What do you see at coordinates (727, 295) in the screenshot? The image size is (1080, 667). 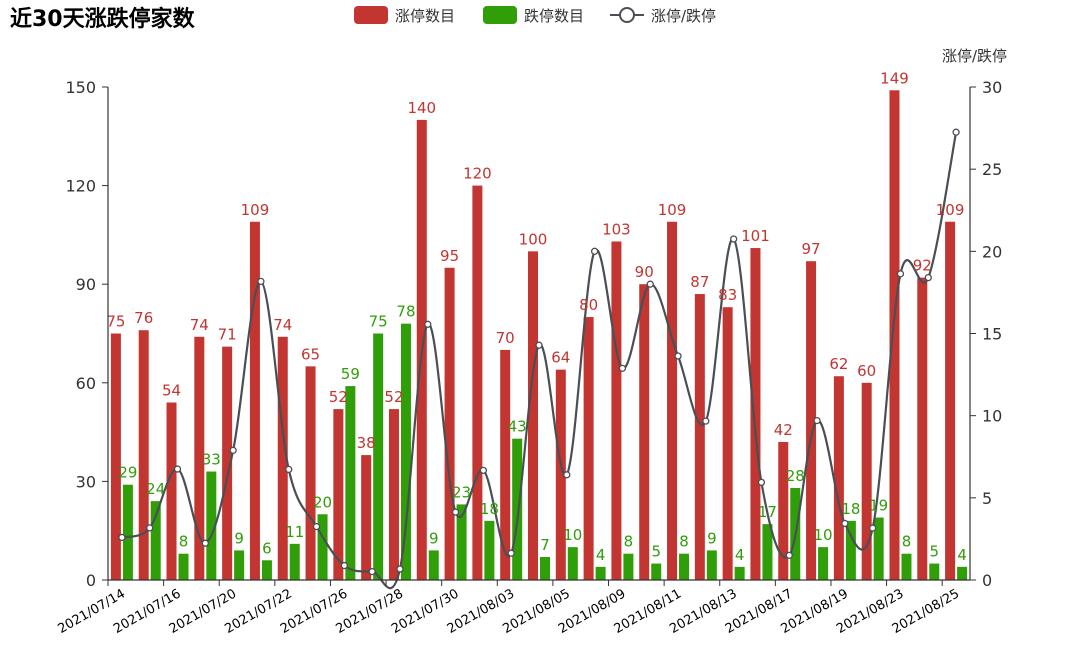 I see `label-limit-up: 83` at bounding box center [727, 295].